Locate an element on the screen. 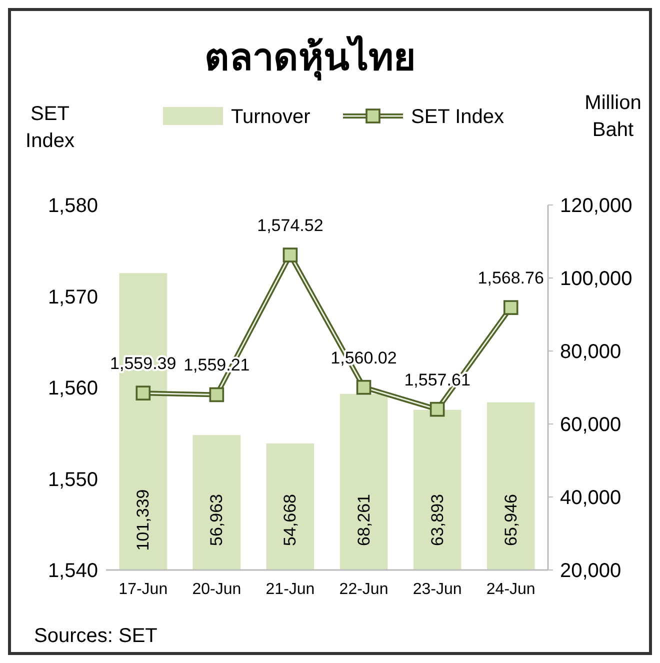  data-label: 1,559.39 is located at coordinates (143, 364).